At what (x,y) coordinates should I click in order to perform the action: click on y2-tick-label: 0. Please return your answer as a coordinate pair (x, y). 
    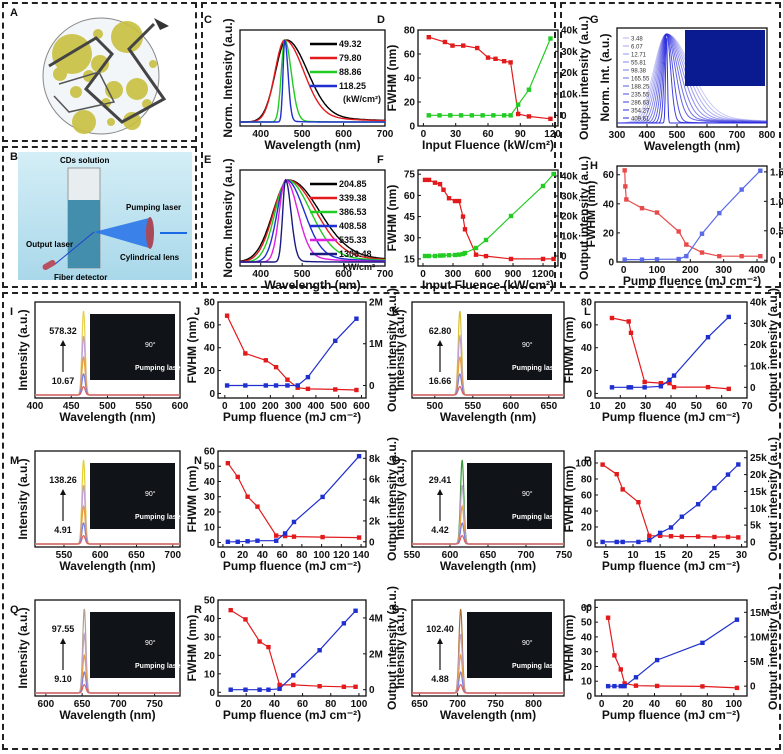
    Looking at the image, I should click on (753, 388).